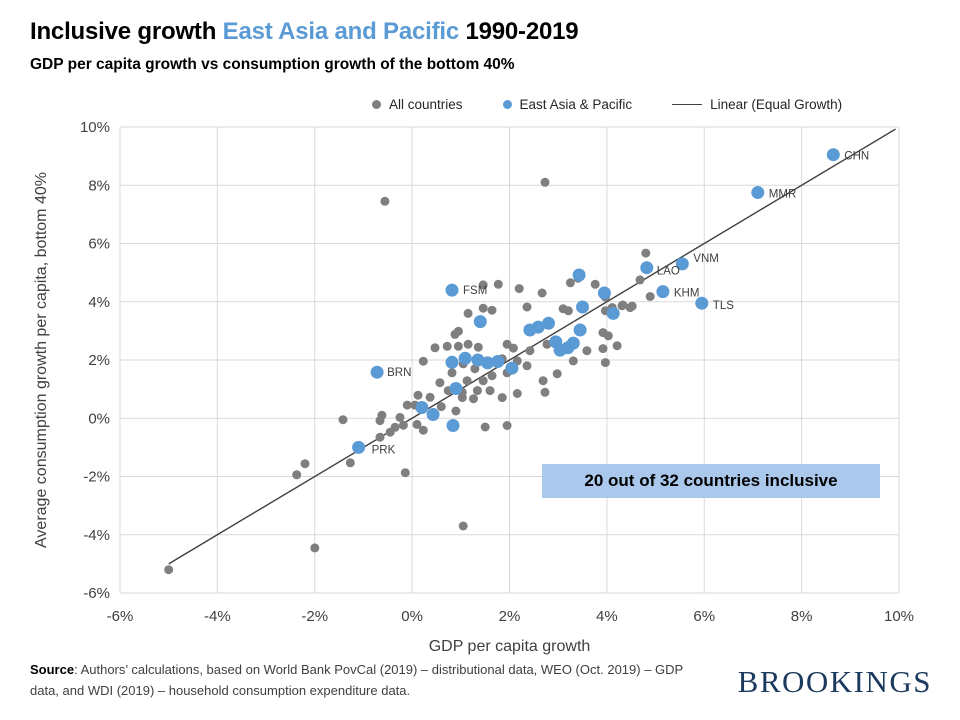 This screenshot has width=960, height=720. I want to click on brookings-logo: BROOKINGS, so click(834, 681).